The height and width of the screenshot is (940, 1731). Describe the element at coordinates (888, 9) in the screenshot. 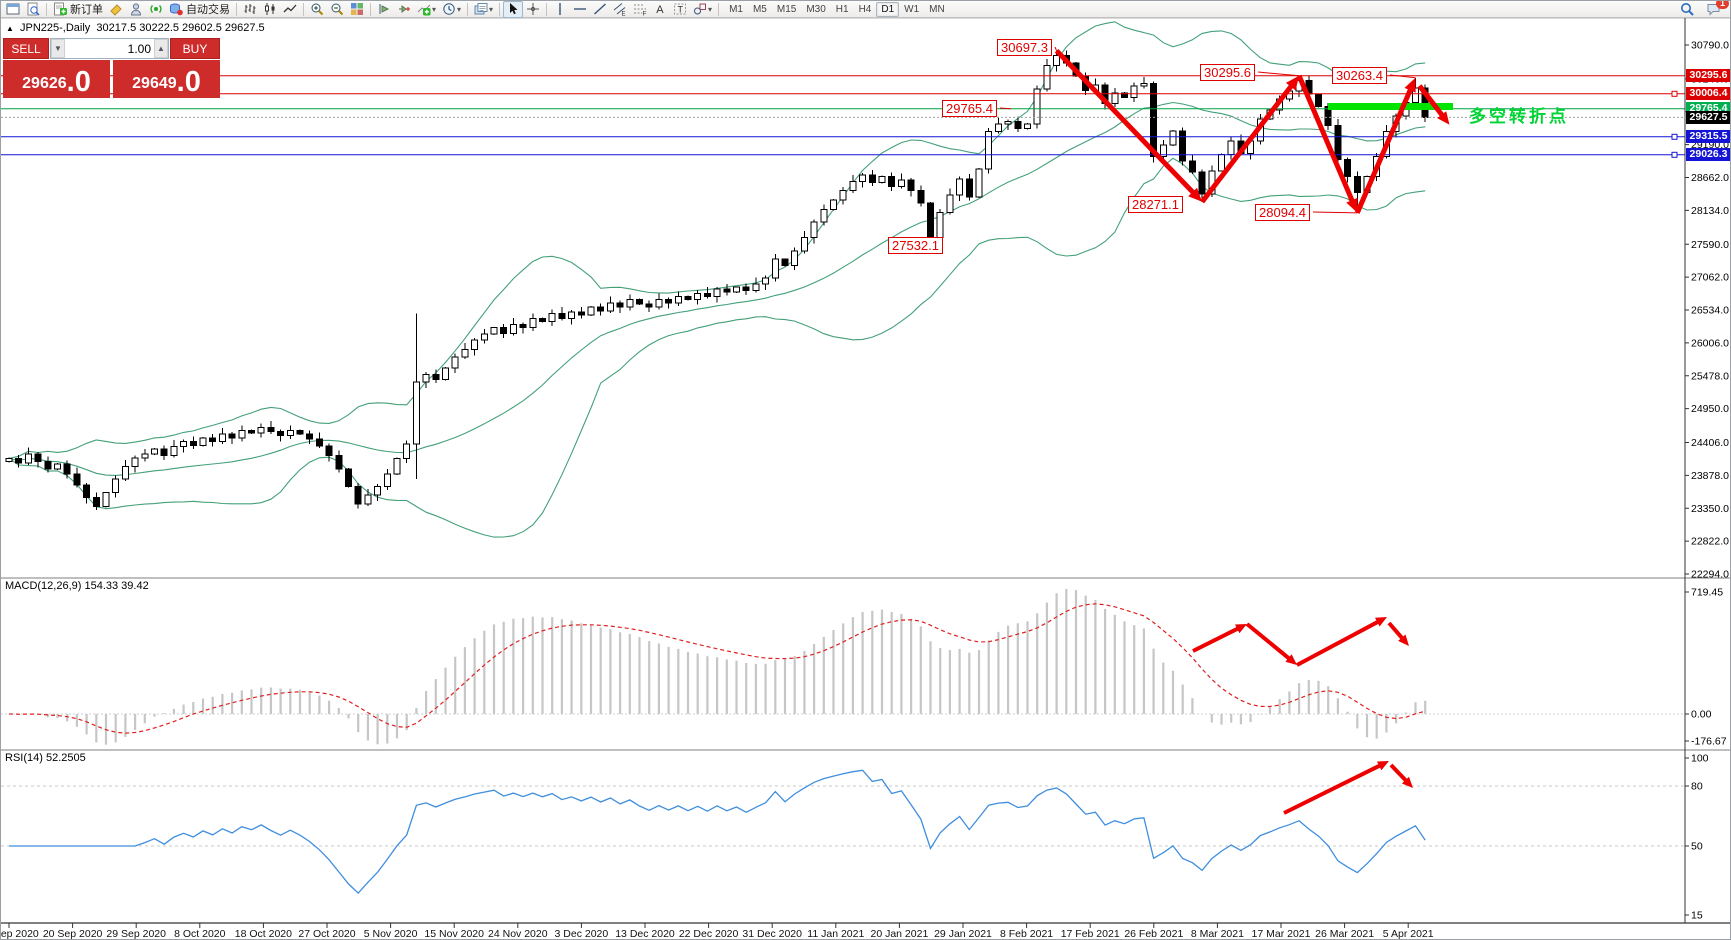

I see `timeframe-d1: D1` at that location.